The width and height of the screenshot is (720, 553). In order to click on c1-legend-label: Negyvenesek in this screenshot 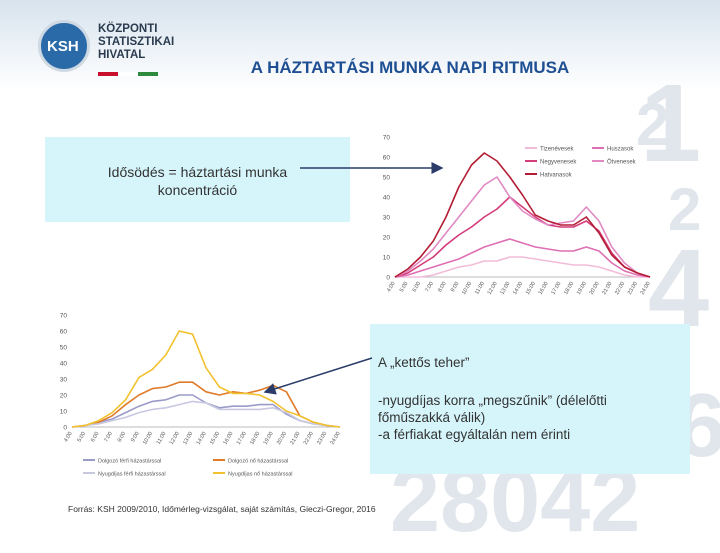, I will do `click(558, 163)`.